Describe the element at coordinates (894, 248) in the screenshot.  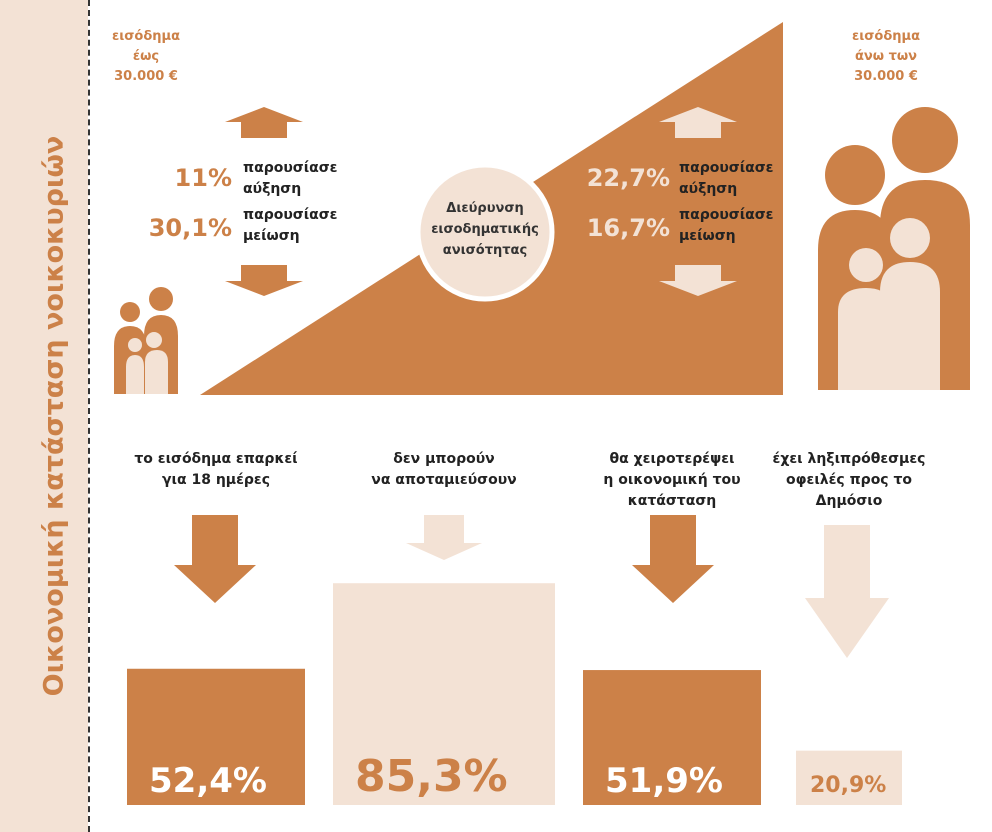
I see `large-family-icon` at that location.